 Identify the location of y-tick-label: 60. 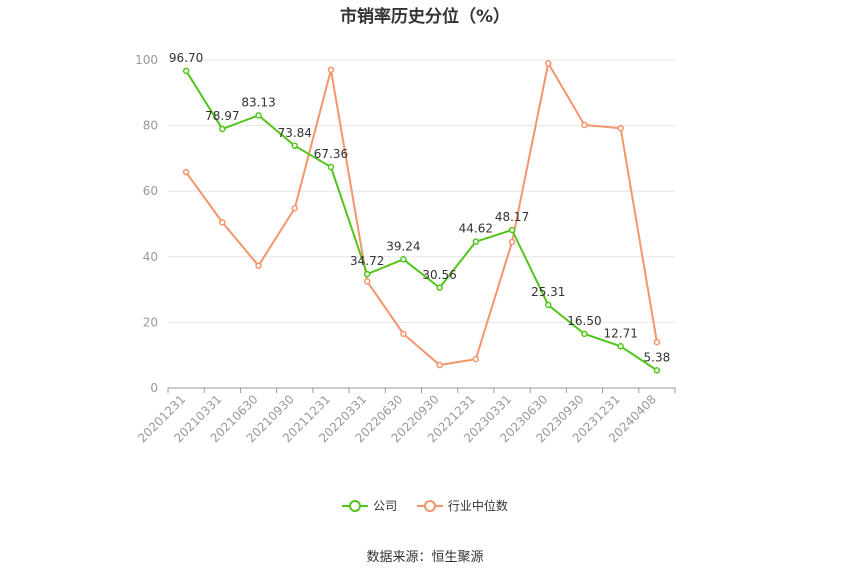
(150, 191).